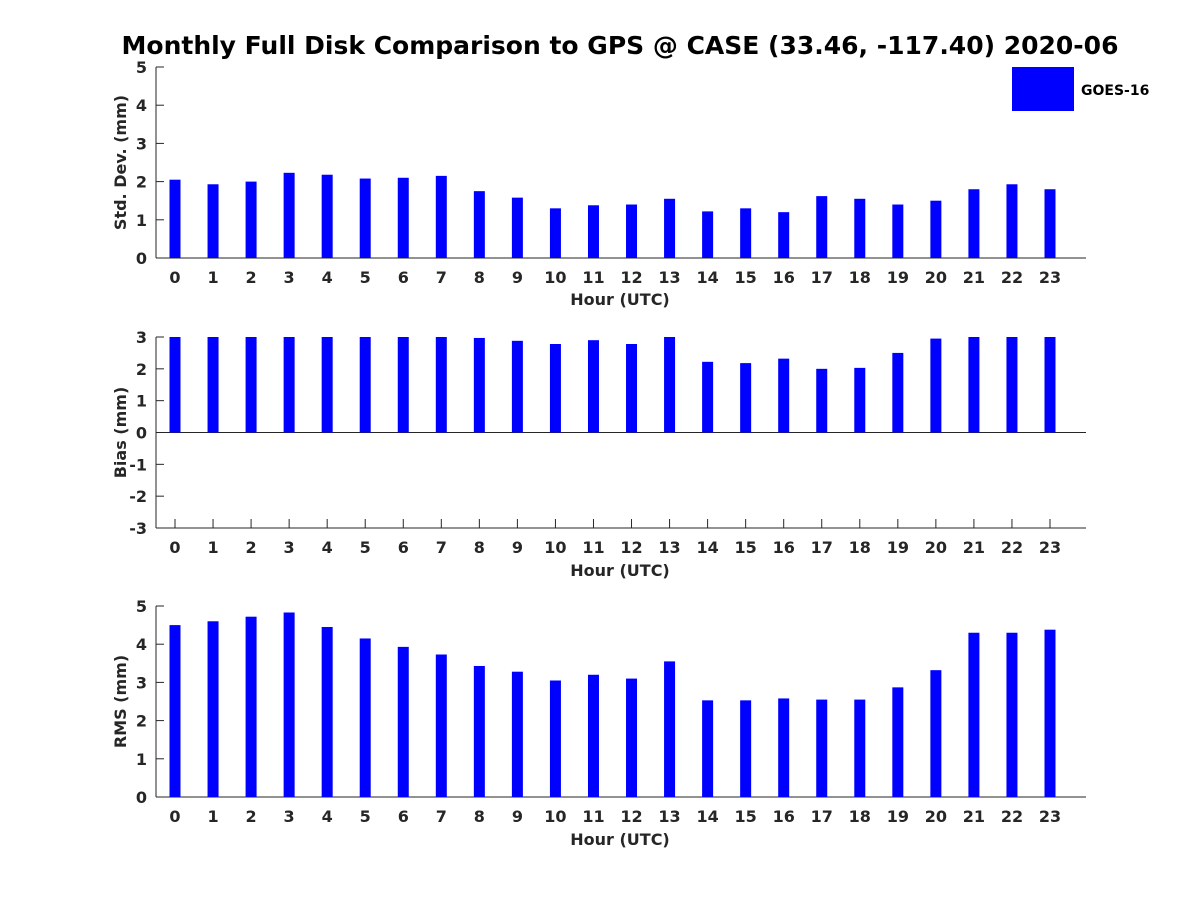 The image size is (1200, 900). What do you see at coordinates (1080, 89) in the screenshot?
I see `legend: GOES-16` at bounding box center [1080, 89].